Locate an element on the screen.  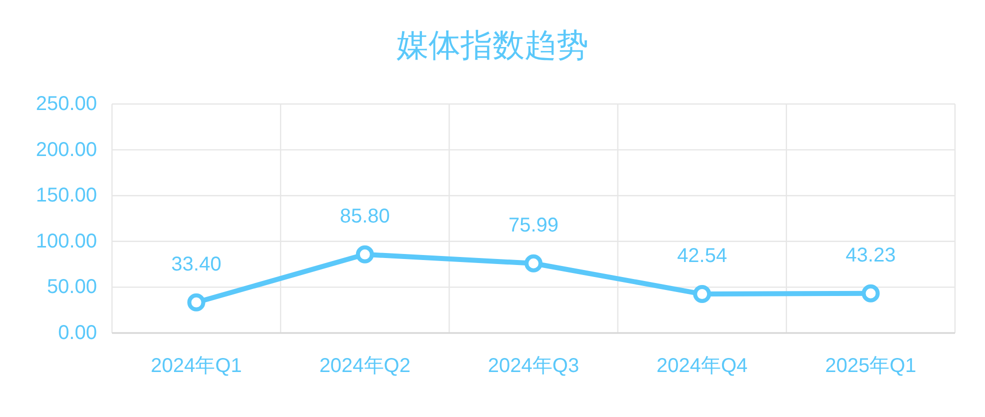
y-tick-label: 100.00 is located at coordinates (66, 241).